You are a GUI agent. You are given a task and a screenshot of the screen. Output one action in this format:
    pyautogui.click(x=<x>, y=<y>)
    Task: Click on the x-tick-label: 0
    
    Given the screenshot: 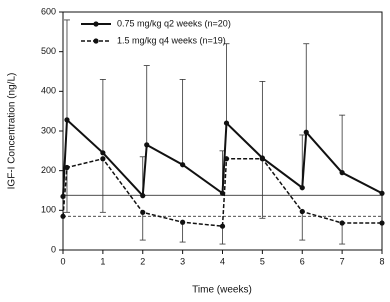 What is the action you would take?
    pyautogui.click(x=62, y=261)
    